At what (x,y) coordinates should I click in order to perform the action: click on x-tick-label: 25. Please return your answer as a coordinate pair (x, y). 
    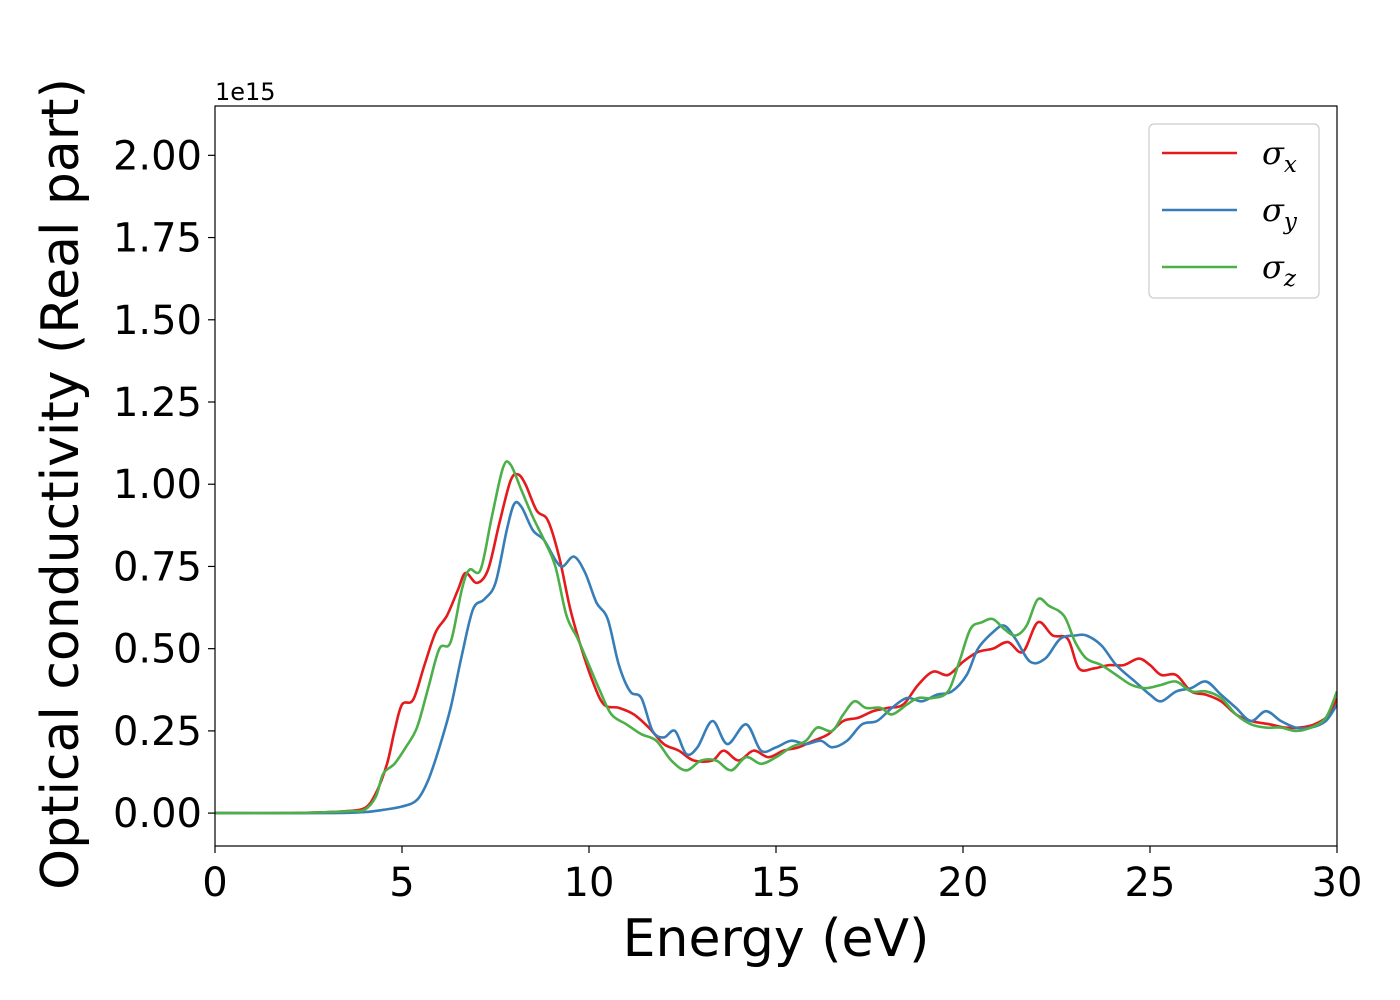
    Looking at the image, I should click on (1150, 883).